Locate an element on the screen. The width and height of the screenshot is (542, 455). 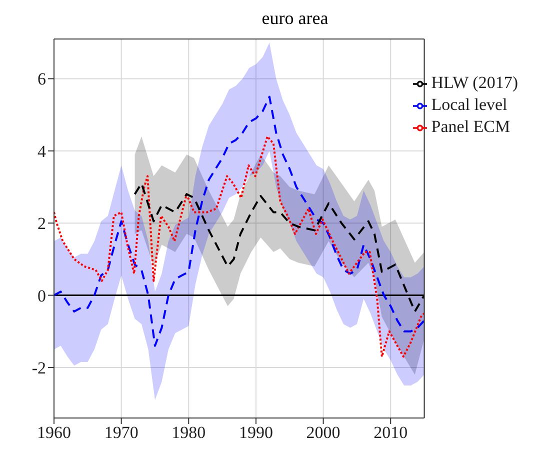
x-tick-label: 1960 is located at coordinates (54, 432).